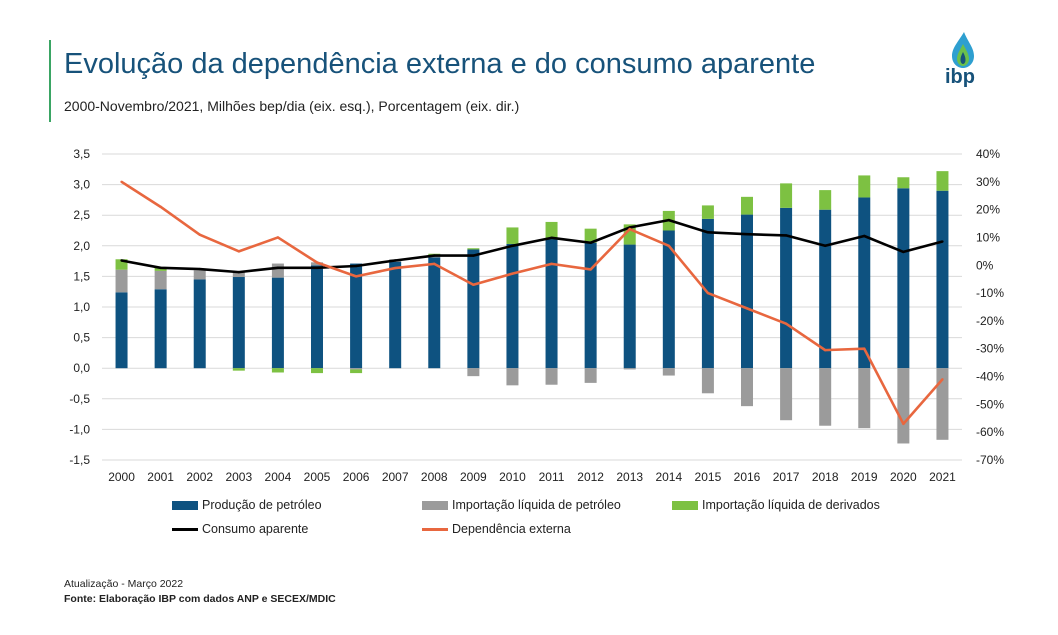  I want to click on x-tick-label: 2003, so click(238, 477).